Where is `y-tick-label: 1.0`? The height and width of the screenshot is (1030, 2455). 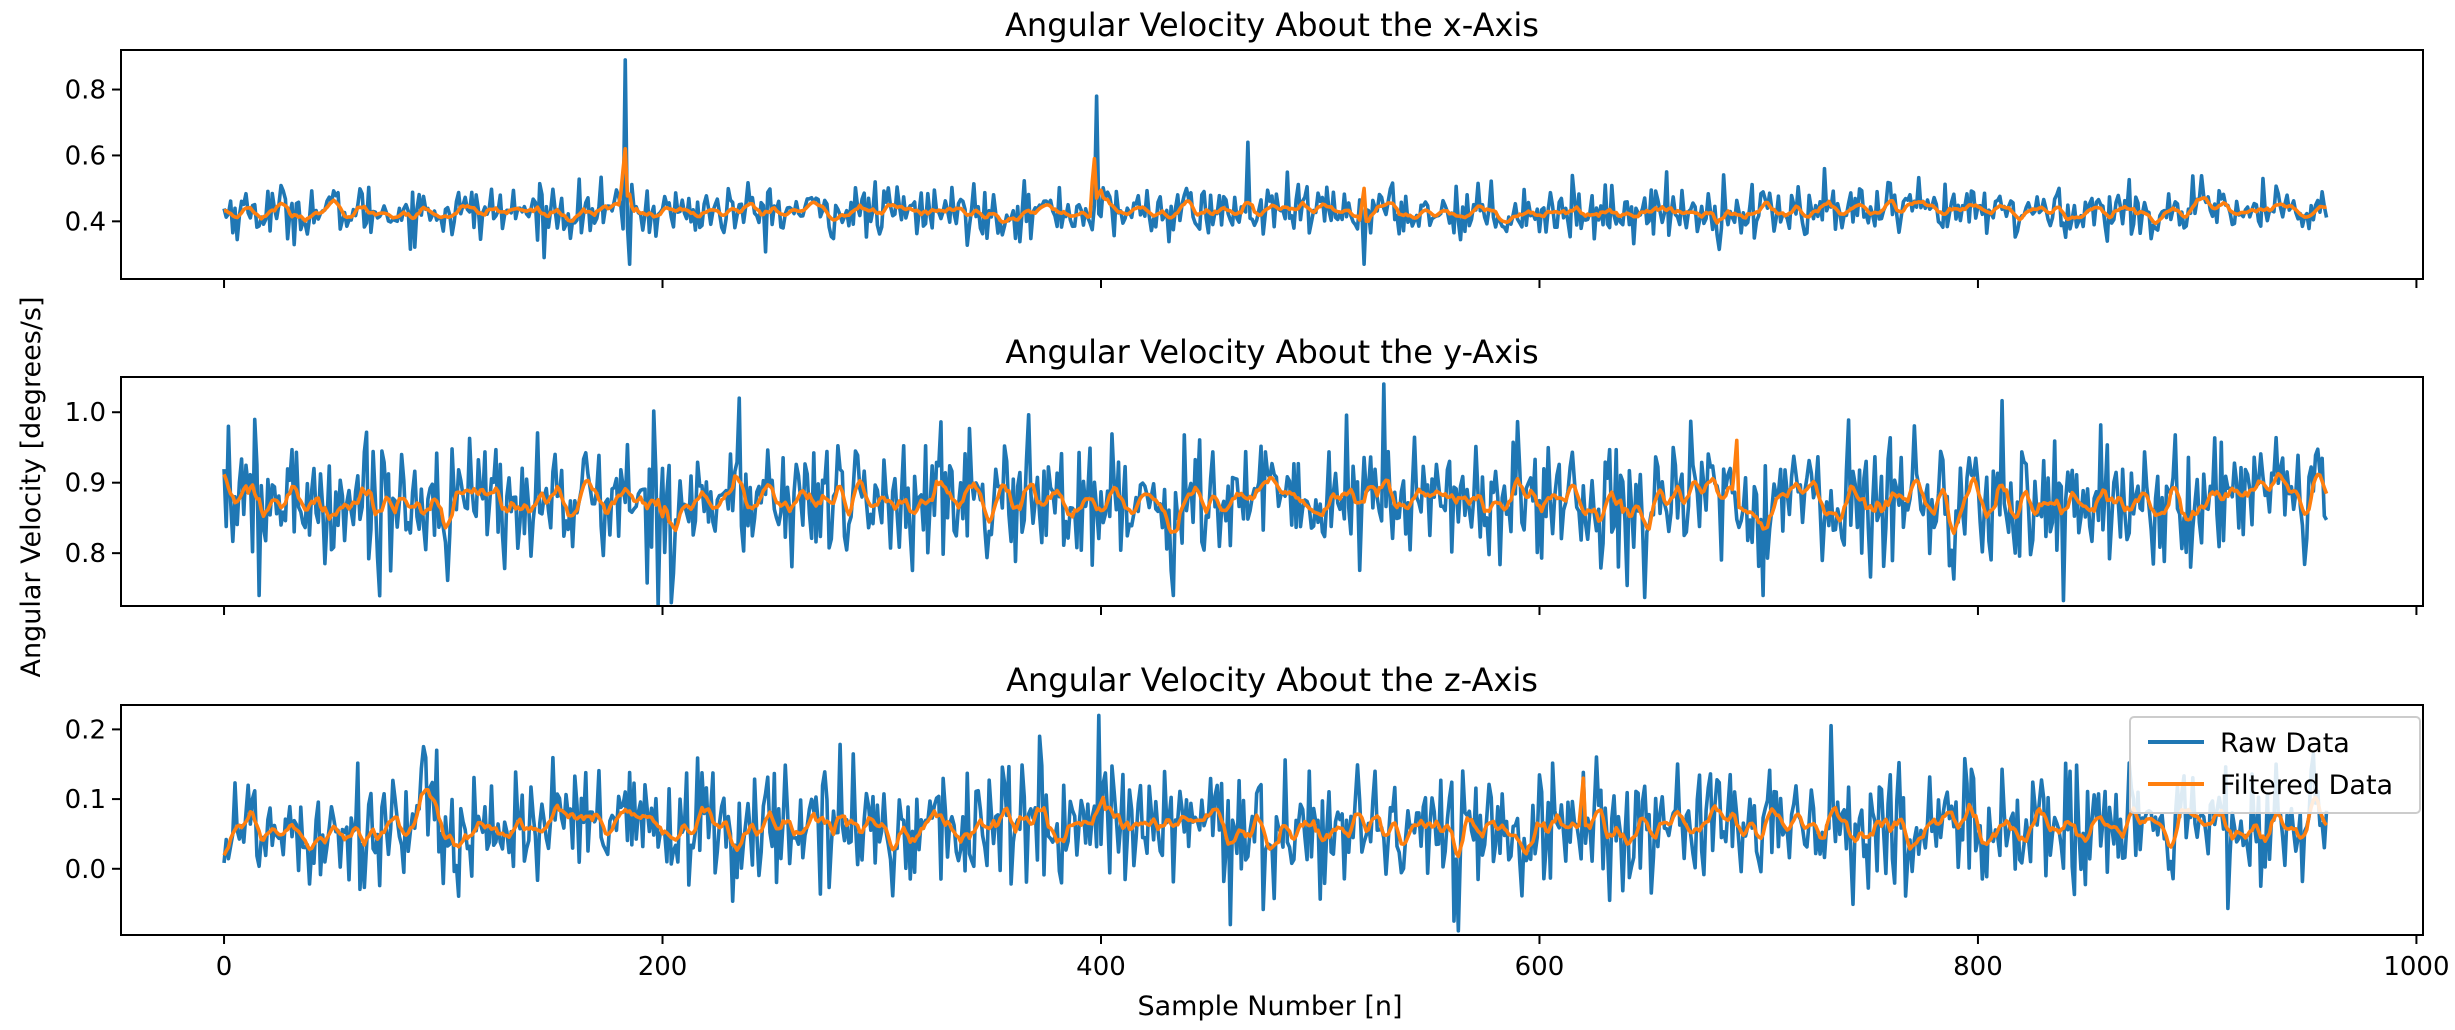 y-tick-label: 1.0 is located at coordinates (85, 413).